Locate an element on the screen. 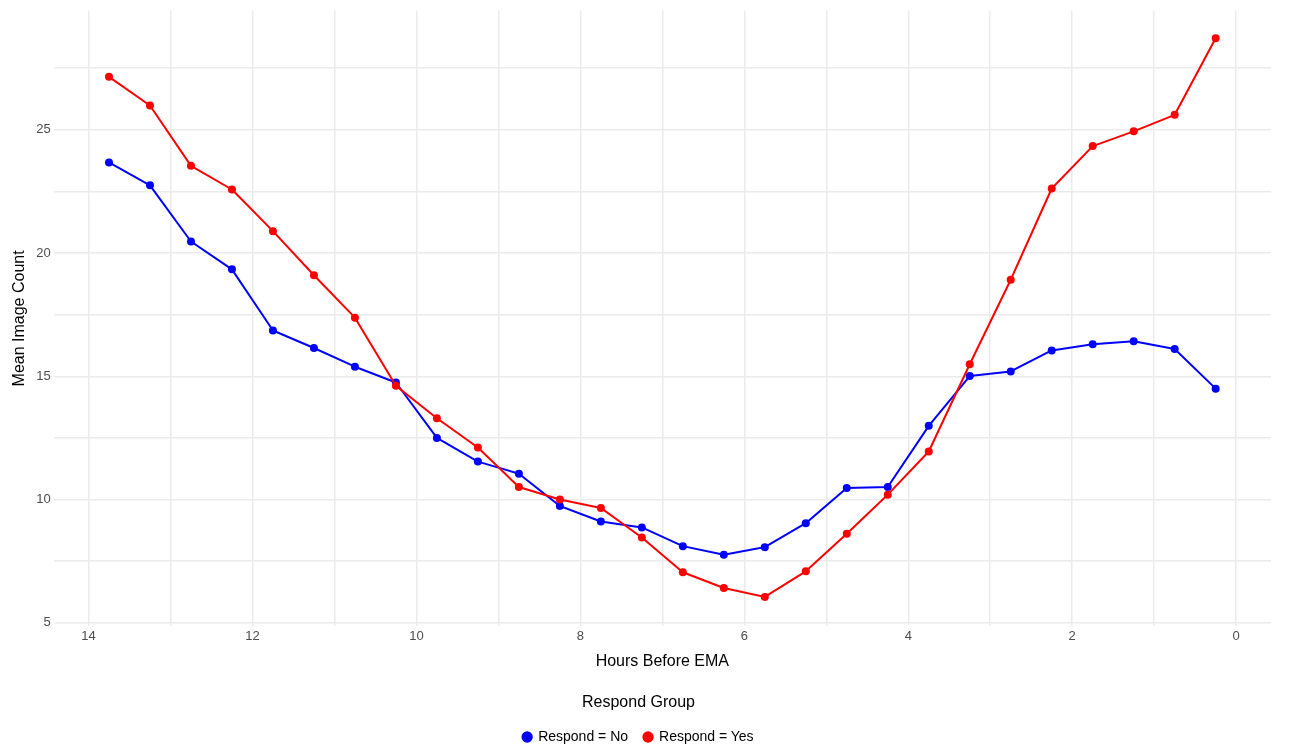 This screenshot has height=754, width=1291. y-tick-label: 10 is located at coordinates (43, 499).